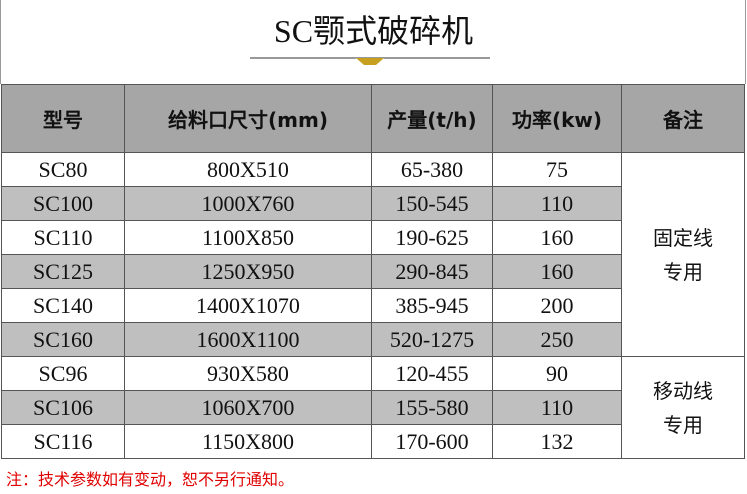 The image size is (747, 494). I want to click on cell: 1000X760, so click(248, 203).